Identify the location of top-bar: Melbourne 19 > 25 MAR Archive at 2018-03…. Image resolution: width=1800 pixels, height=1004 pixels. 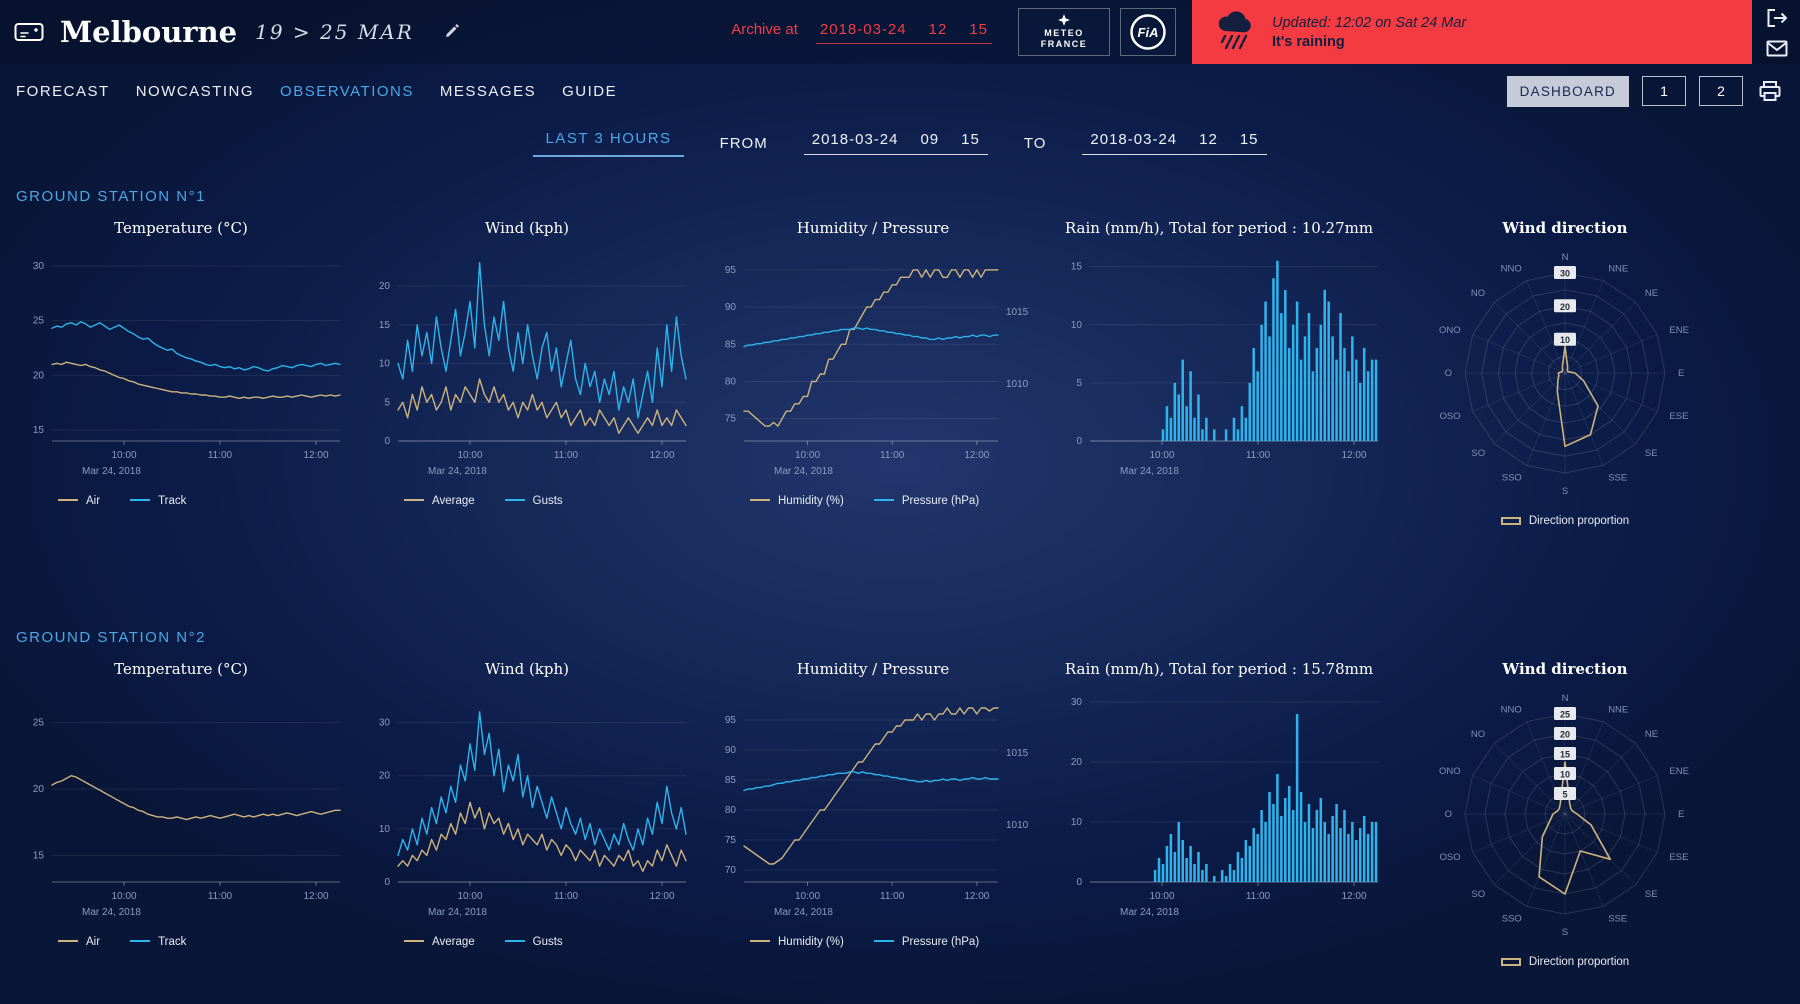
(900, 32).